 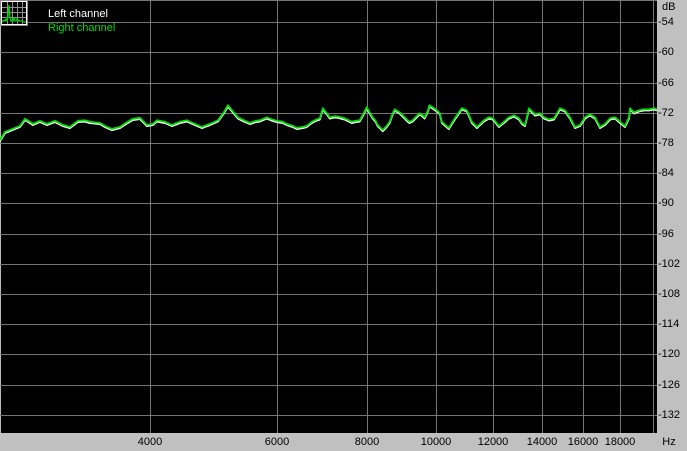 What do you see at coordinates (669, 294) in the screenshot?
I see `db-tick-label: -108` at bounding box center [669, 294].